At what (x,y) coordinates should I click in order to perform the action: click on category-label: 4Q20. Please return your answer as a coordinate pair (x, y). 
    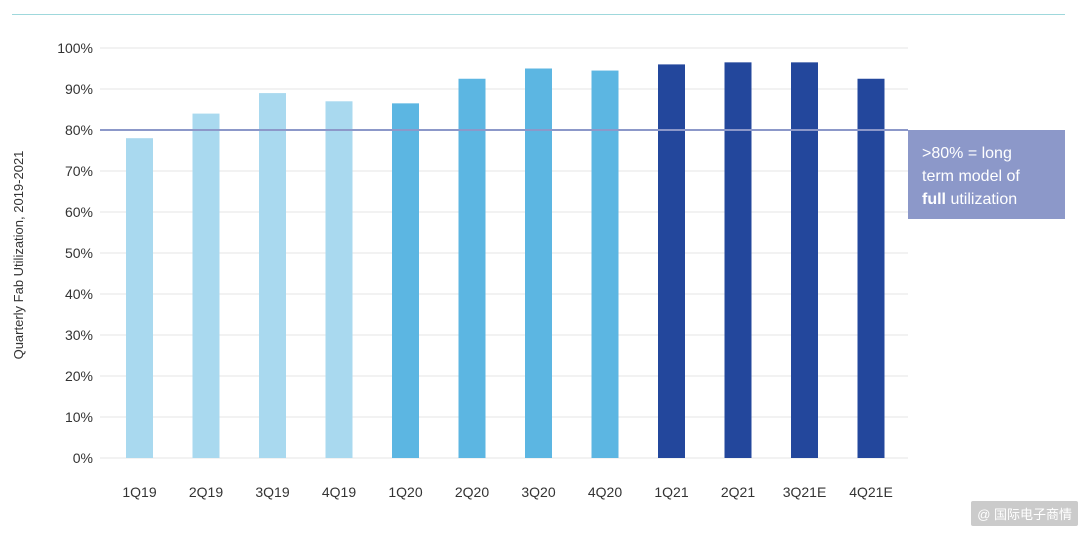
    Looking at the image, I should click on (605, 492).